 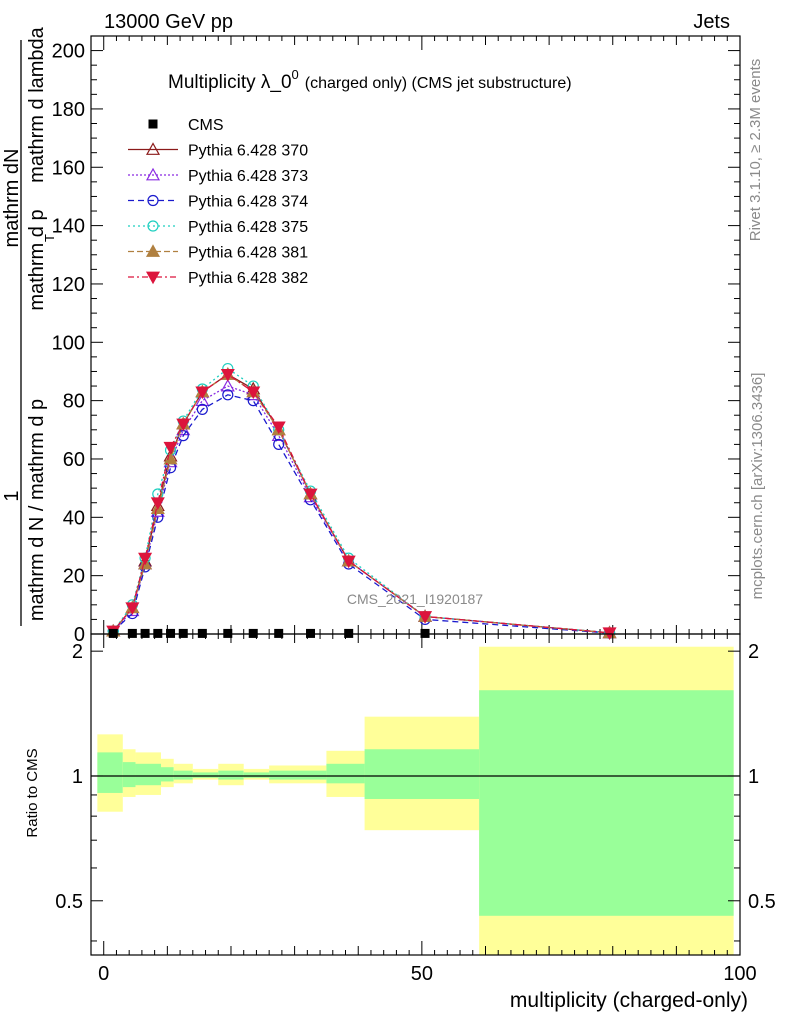 What do you see at coordinates (753, 777) in the screenshot?
I see `ratio-y-tick-label-right: 1` at bounding box center [753, 777].